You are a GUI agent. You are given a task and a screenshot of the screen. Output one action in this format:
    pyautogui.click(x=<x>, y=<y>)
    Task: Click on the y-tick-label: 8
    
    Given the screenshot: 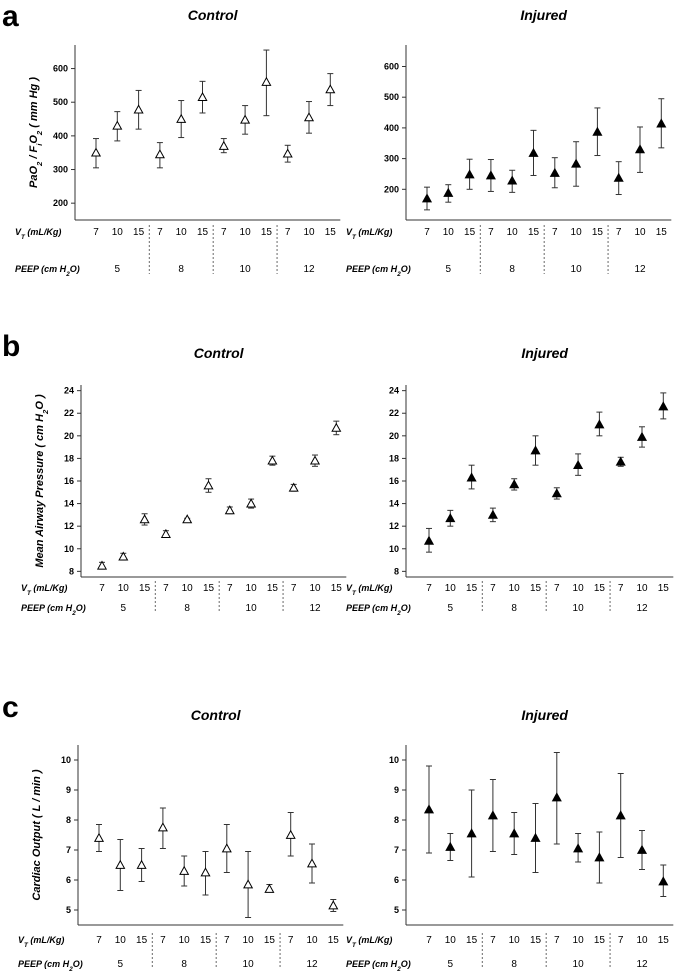 What is the action you would take?
    pyautogui.click(x=71, y=571)
    